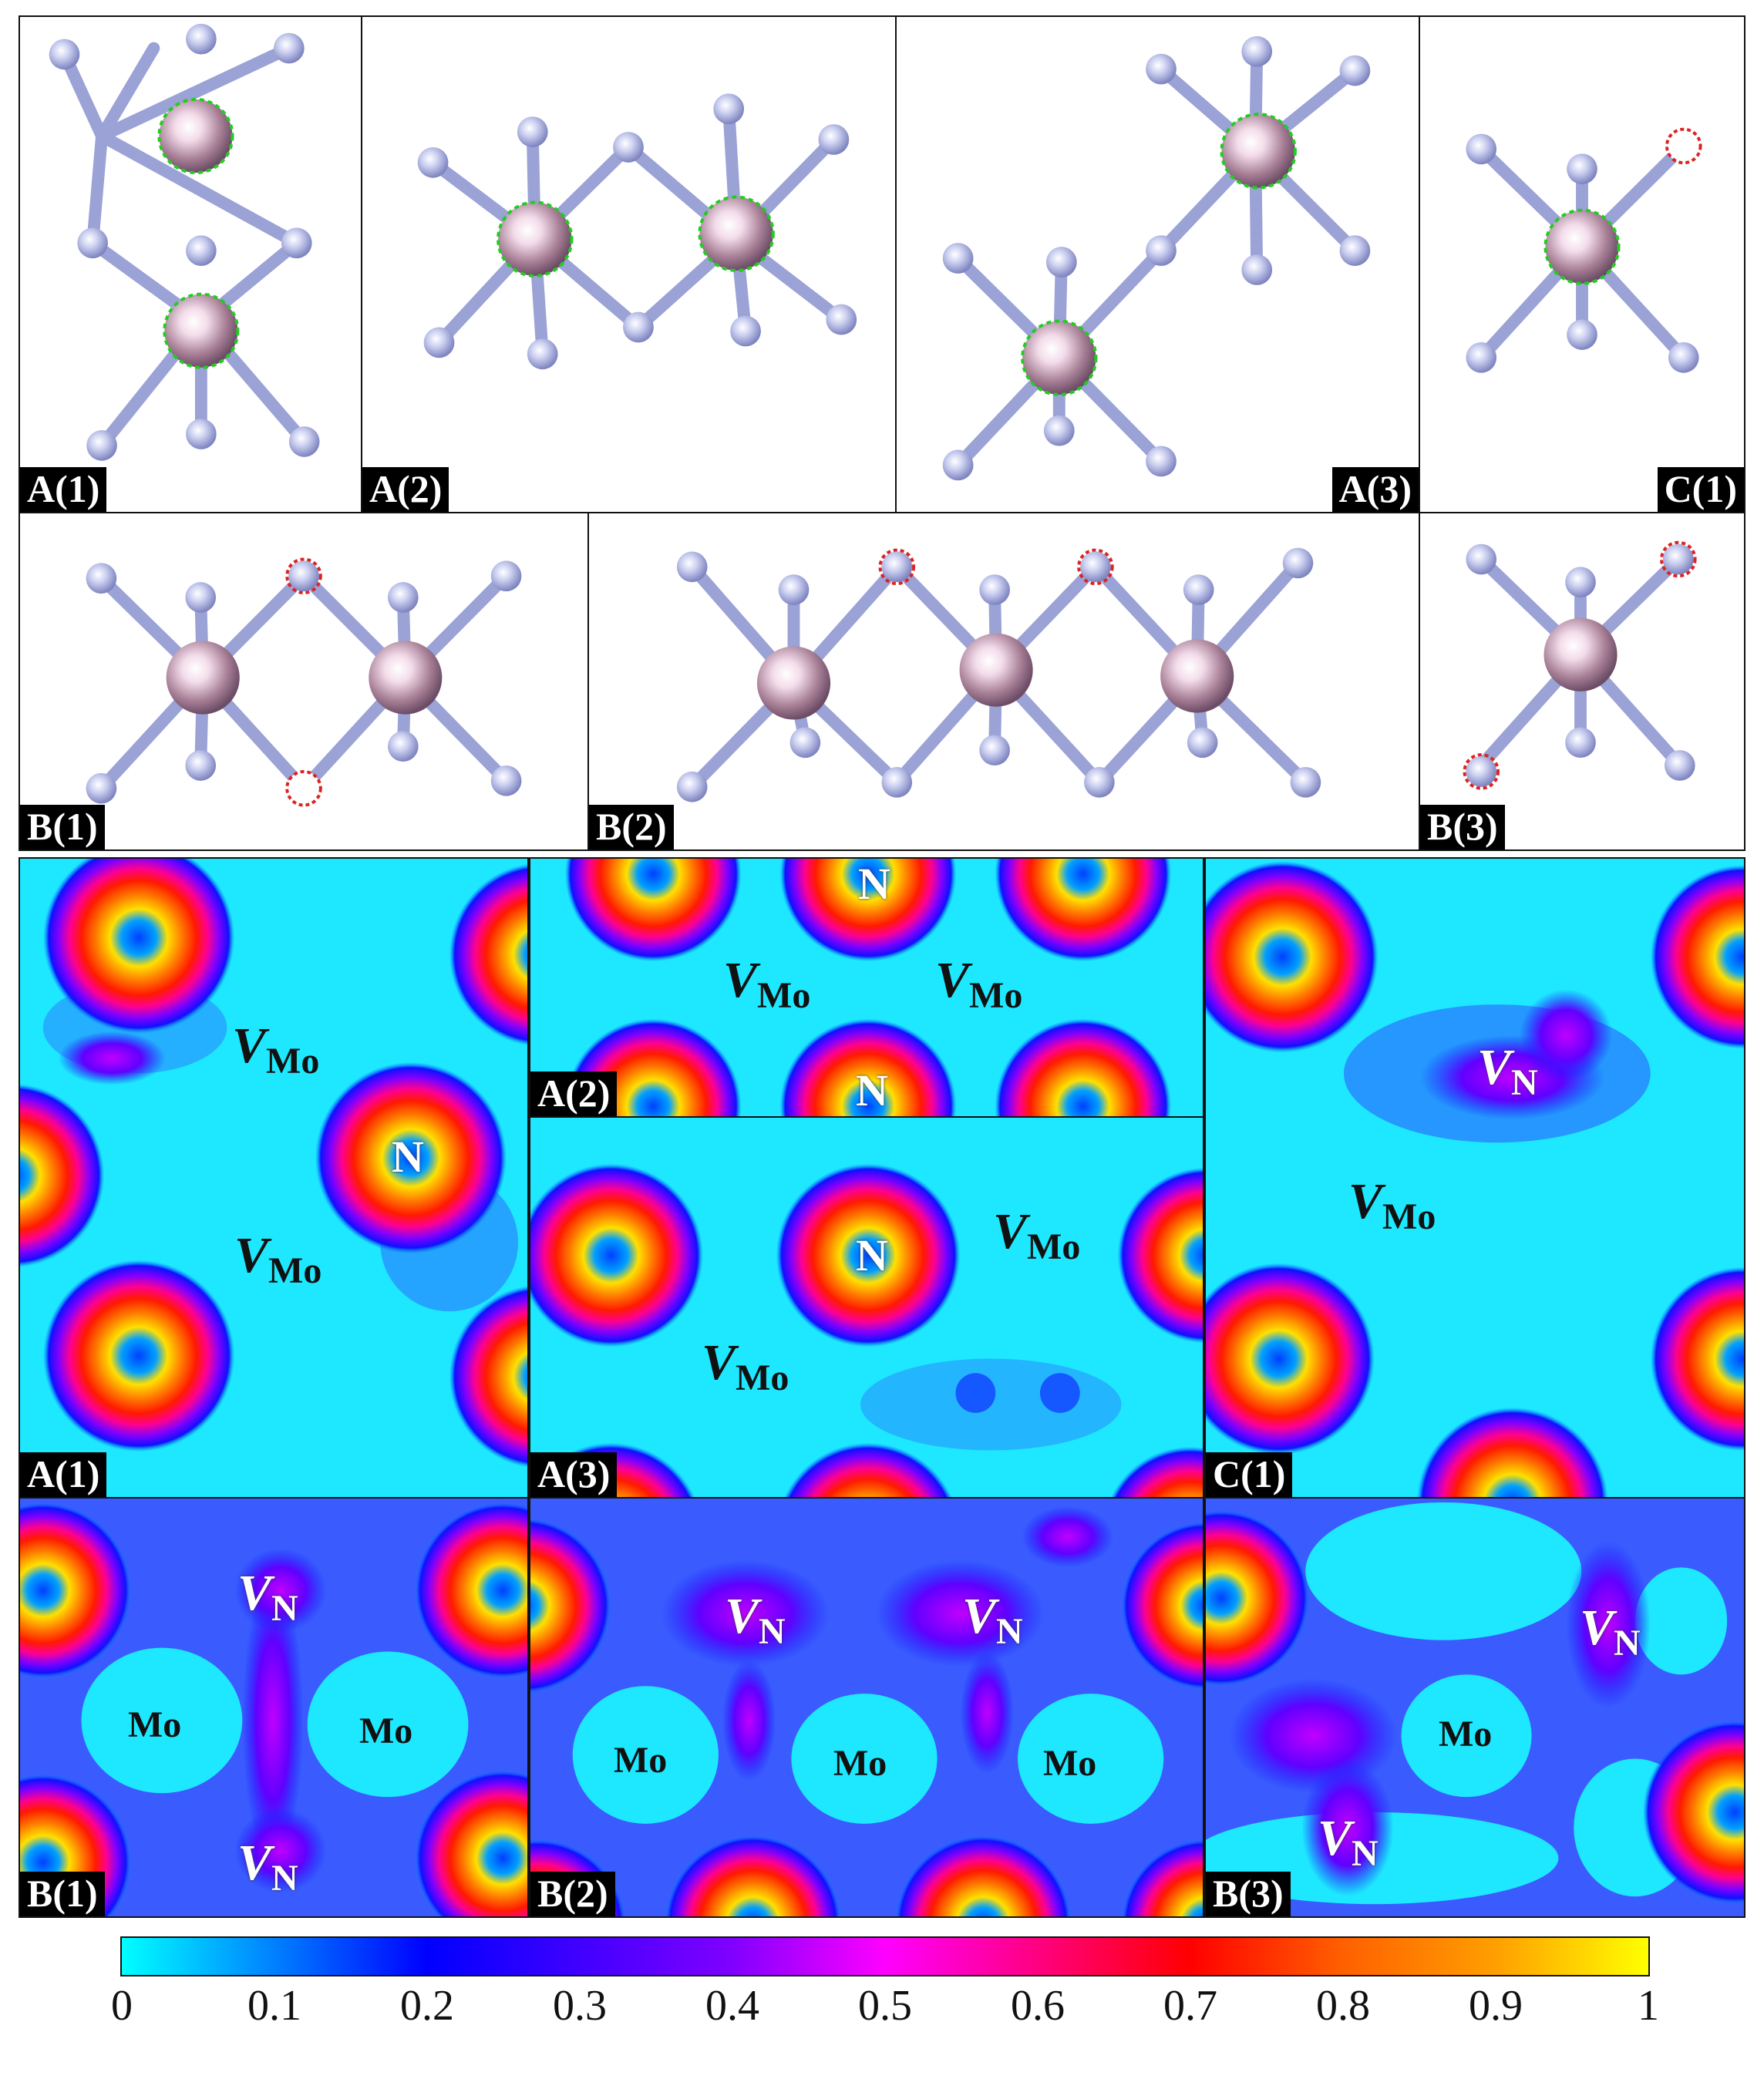  Describe the element at coordinates (866, 1330) in the screenshot. I see `map-a3-drawing` at that location.